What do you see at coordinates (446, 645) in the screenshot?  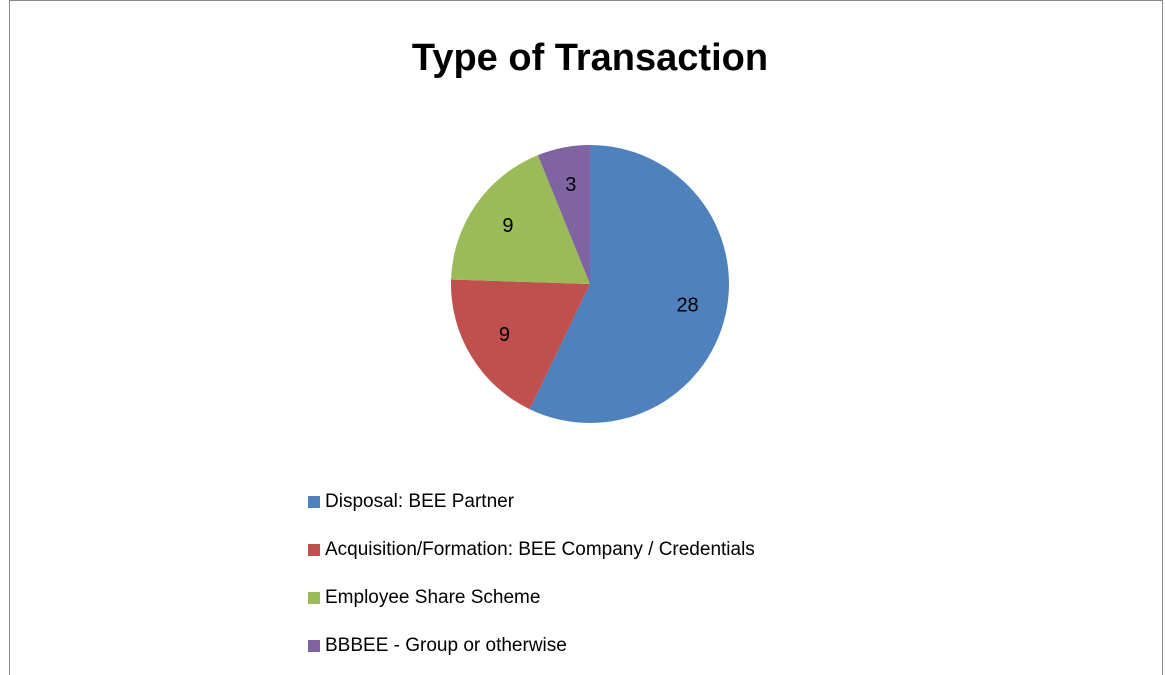 I see `legend-label: BBBEE - Group or otherwise` at bounding box center [446, 645].